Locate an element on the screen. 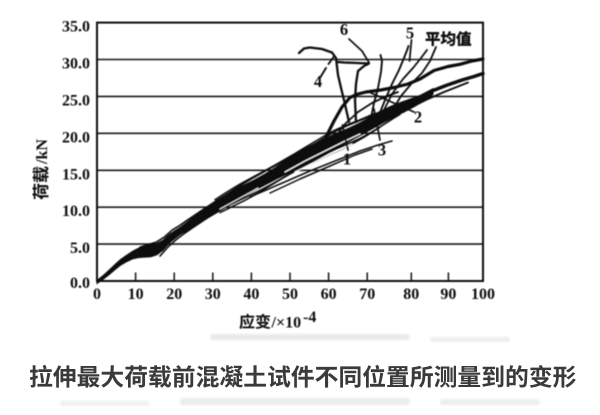  svg-text: /kN is located at coordinates (42, 152).